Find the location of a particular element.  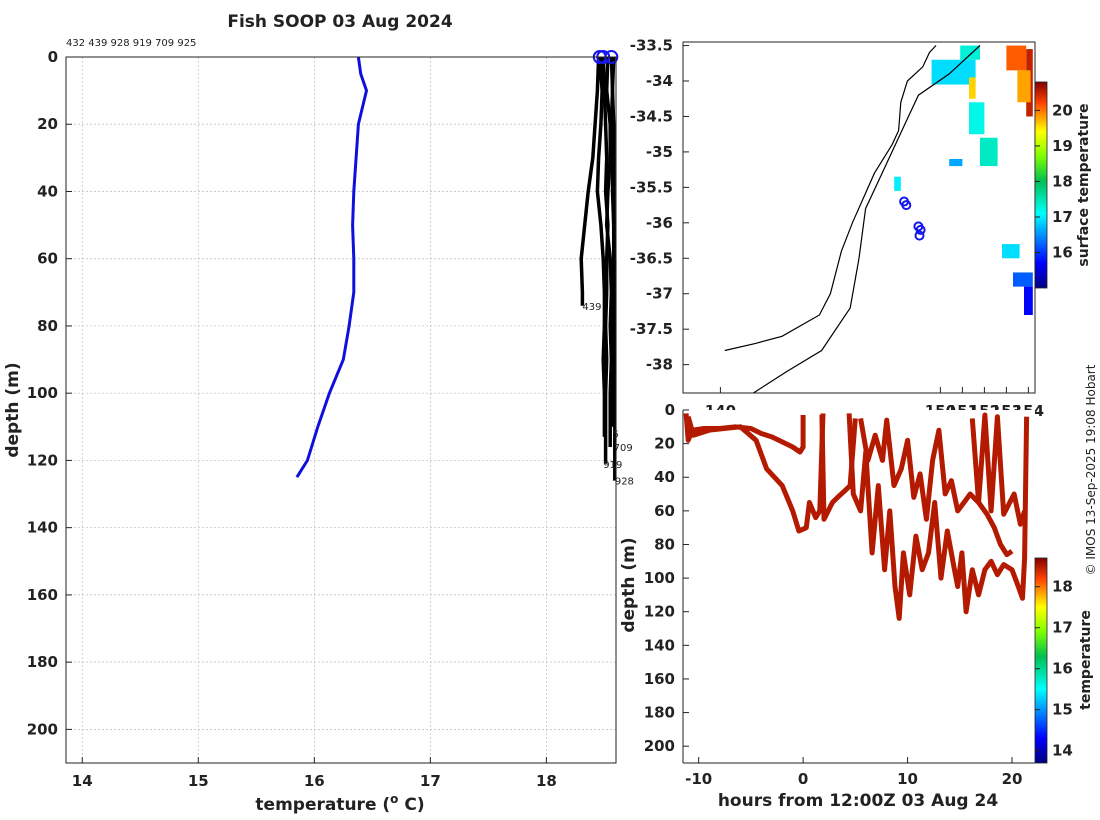

sst-colorbar-tick-label: 17 is located at coordinates (1062, 217).